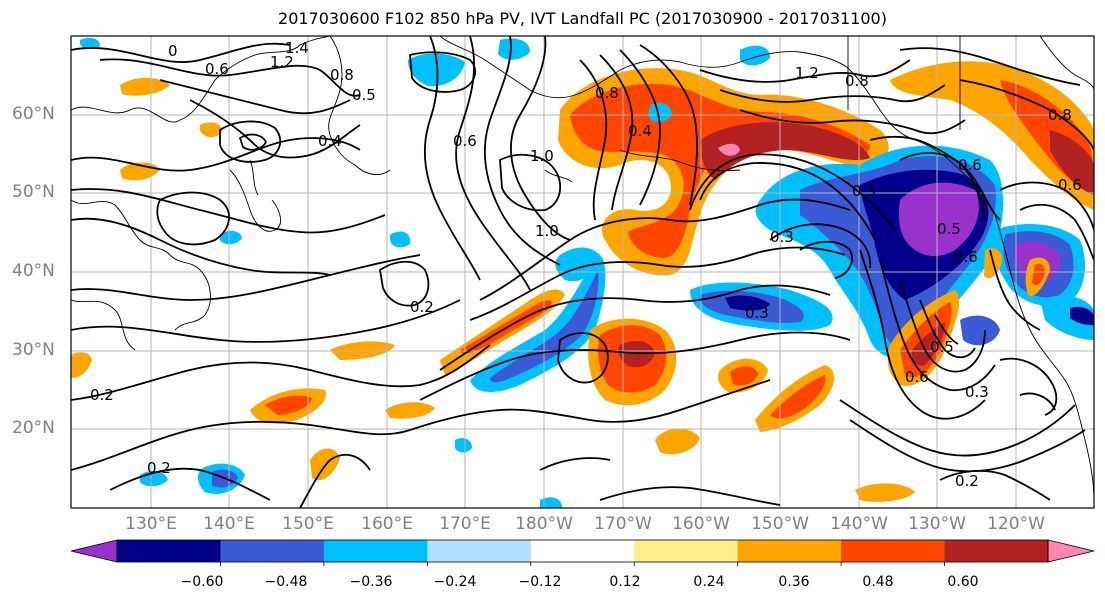  What do you see at coordinates (709, 582) in the screenshot?
I see `colorbar-tick-label: 0.24` at bounding box center [709, 582].